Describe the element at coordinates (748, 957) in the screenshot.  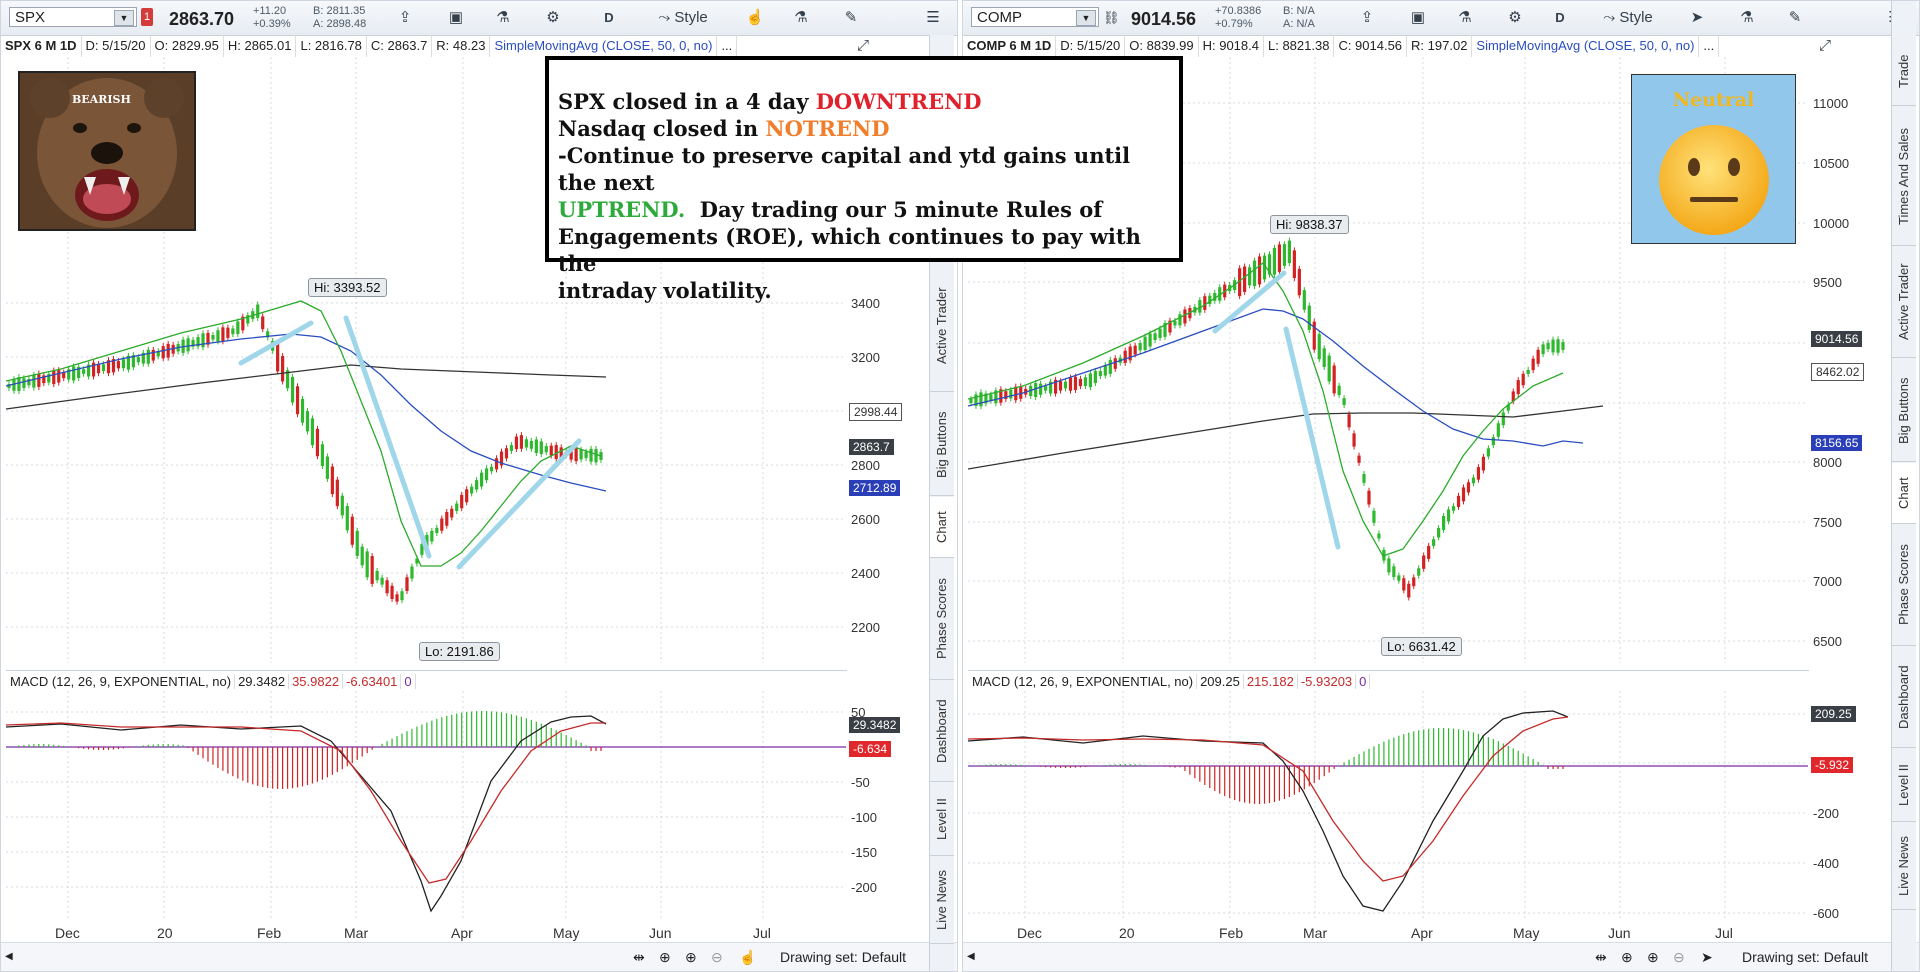
I see `cursor-hand-icon: ☝` at that location.